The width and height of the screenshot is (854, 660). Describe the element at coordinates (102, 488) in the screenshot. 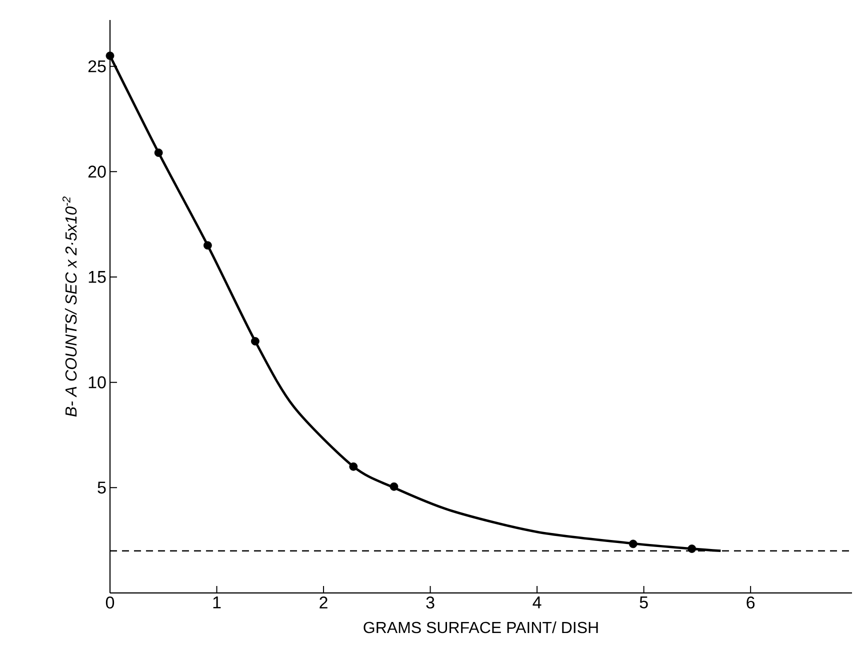

I see `y-tick-label: 5` at that location.